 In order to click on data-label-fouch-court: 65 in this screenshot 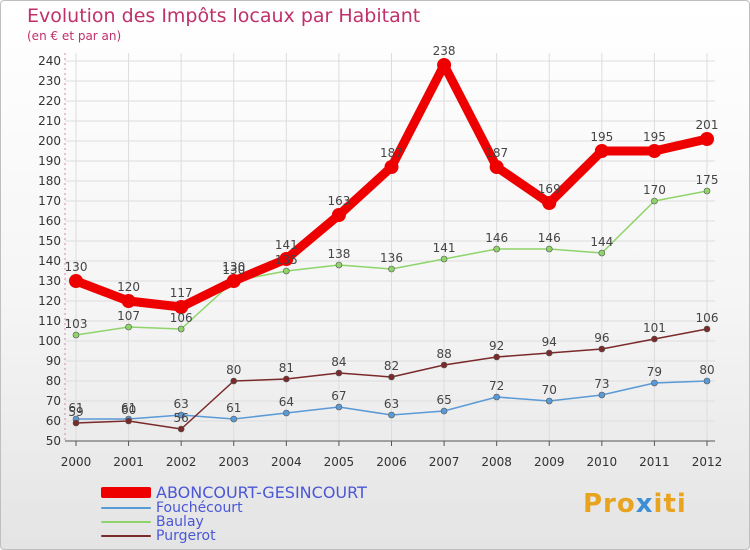, I will do `click(443, 400)`.